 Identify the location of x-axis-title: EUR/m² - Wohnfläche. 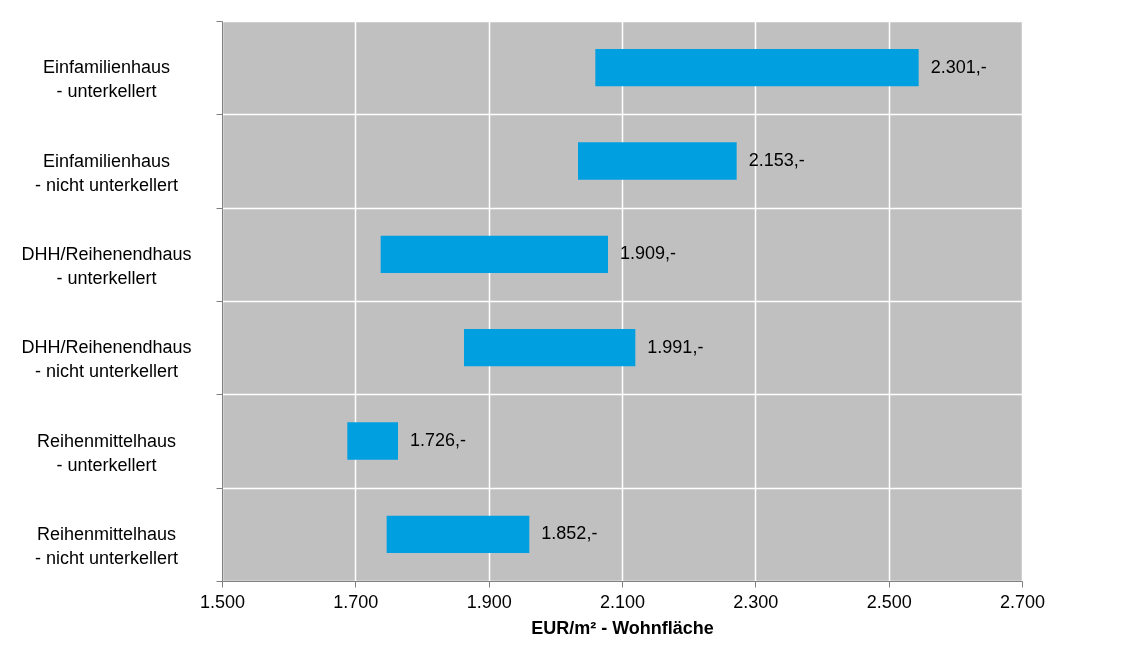
(622, 627).